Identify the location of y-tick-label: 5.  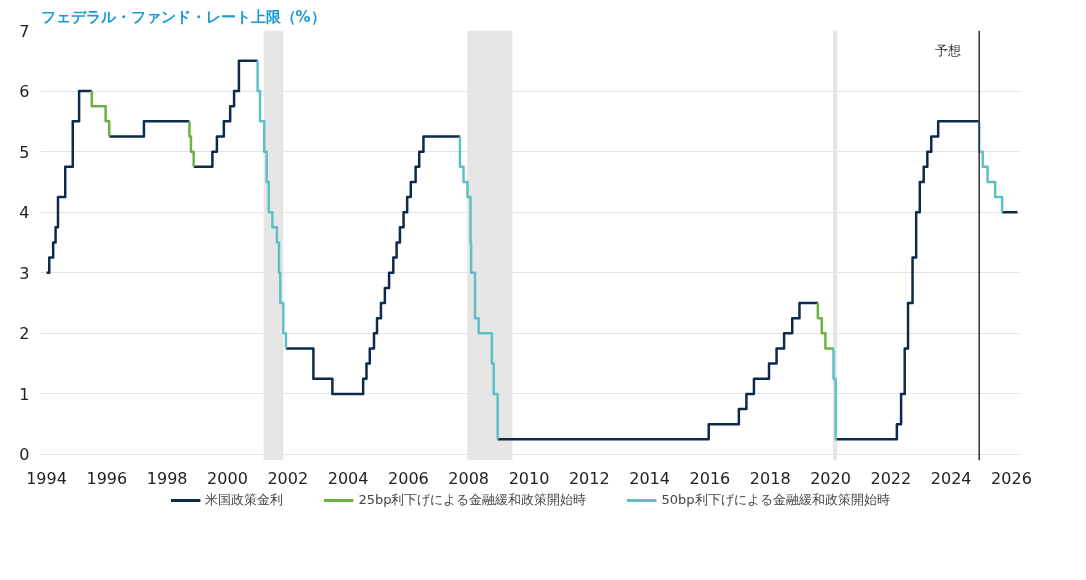
(24, 152).